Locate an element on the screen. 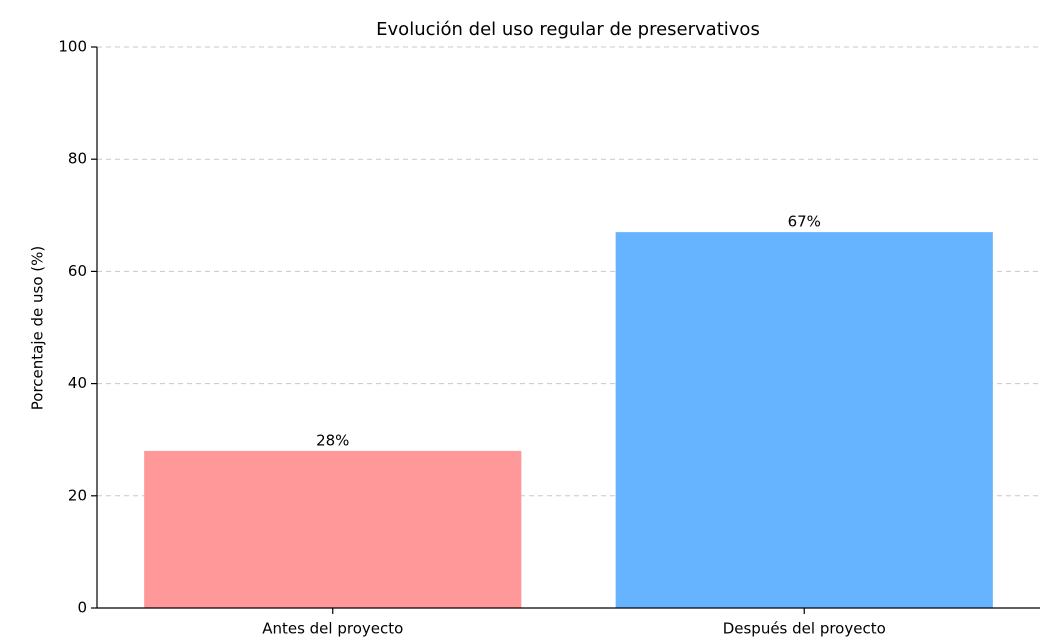 The height and width of the screenshot is (638, 1047). x-tick-label: Después del proyecto is located at coordinates (804, 629).